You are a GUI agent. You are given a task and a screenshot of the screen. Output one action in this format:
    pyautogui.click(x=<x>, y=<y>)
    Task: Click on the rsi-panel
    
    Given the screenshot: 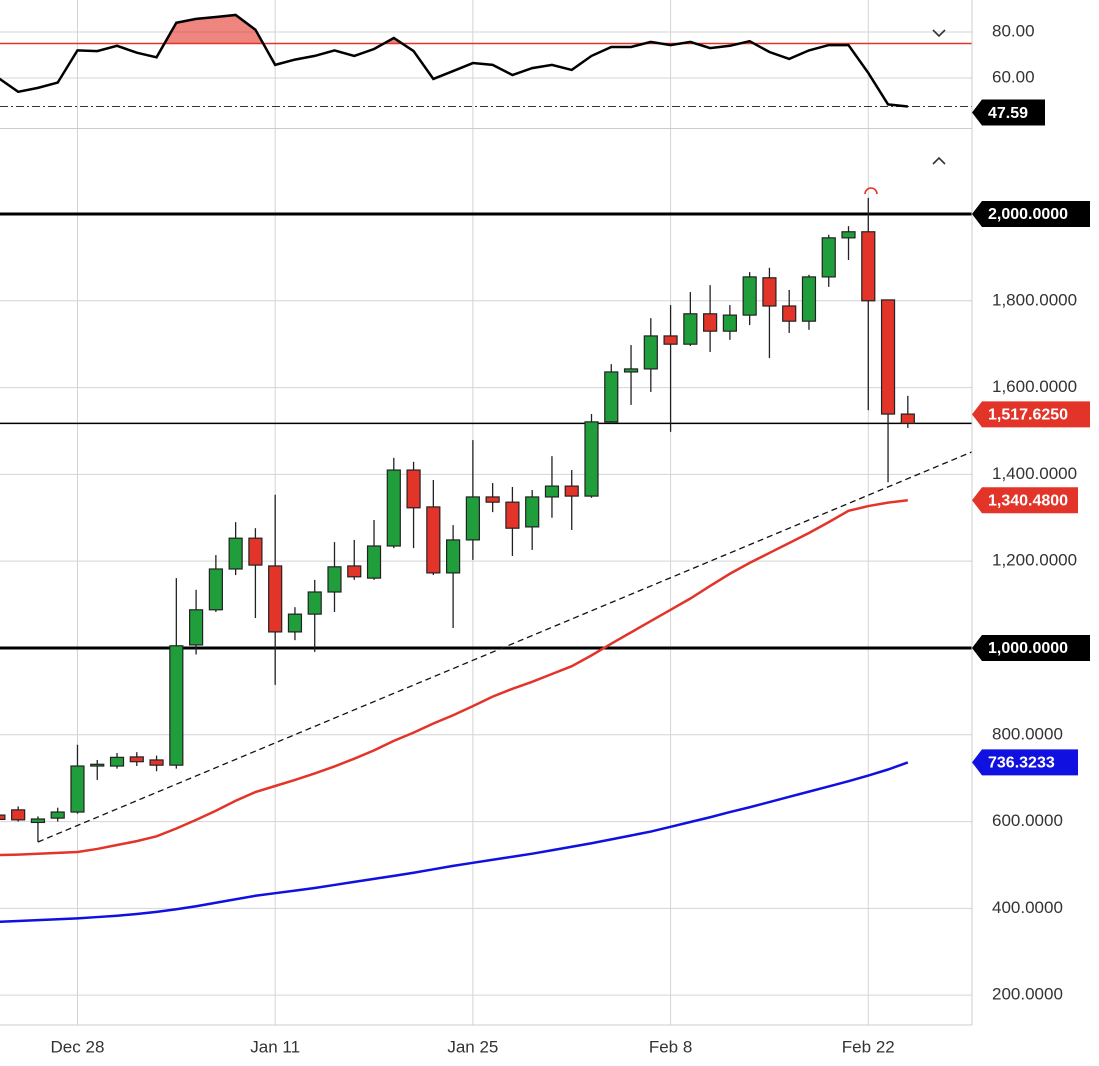 What is the action you would take?
    pyautogui.click(x=486, y=60)
    